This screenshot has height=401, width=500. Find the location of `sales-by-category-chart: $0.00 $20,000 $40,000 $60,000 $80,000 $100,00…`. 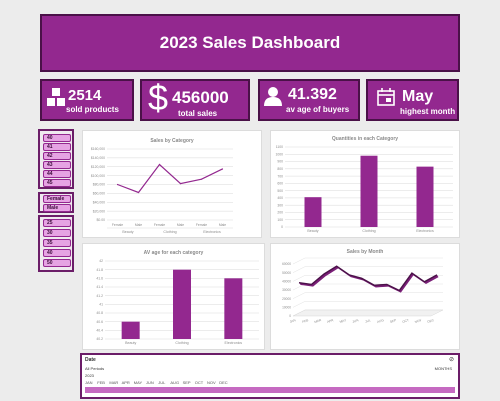

sales-by-category-chart: $0.00 $20,000 $40,000 $60,000 $80,000 $100,00… is located at coordinates (162, 190).